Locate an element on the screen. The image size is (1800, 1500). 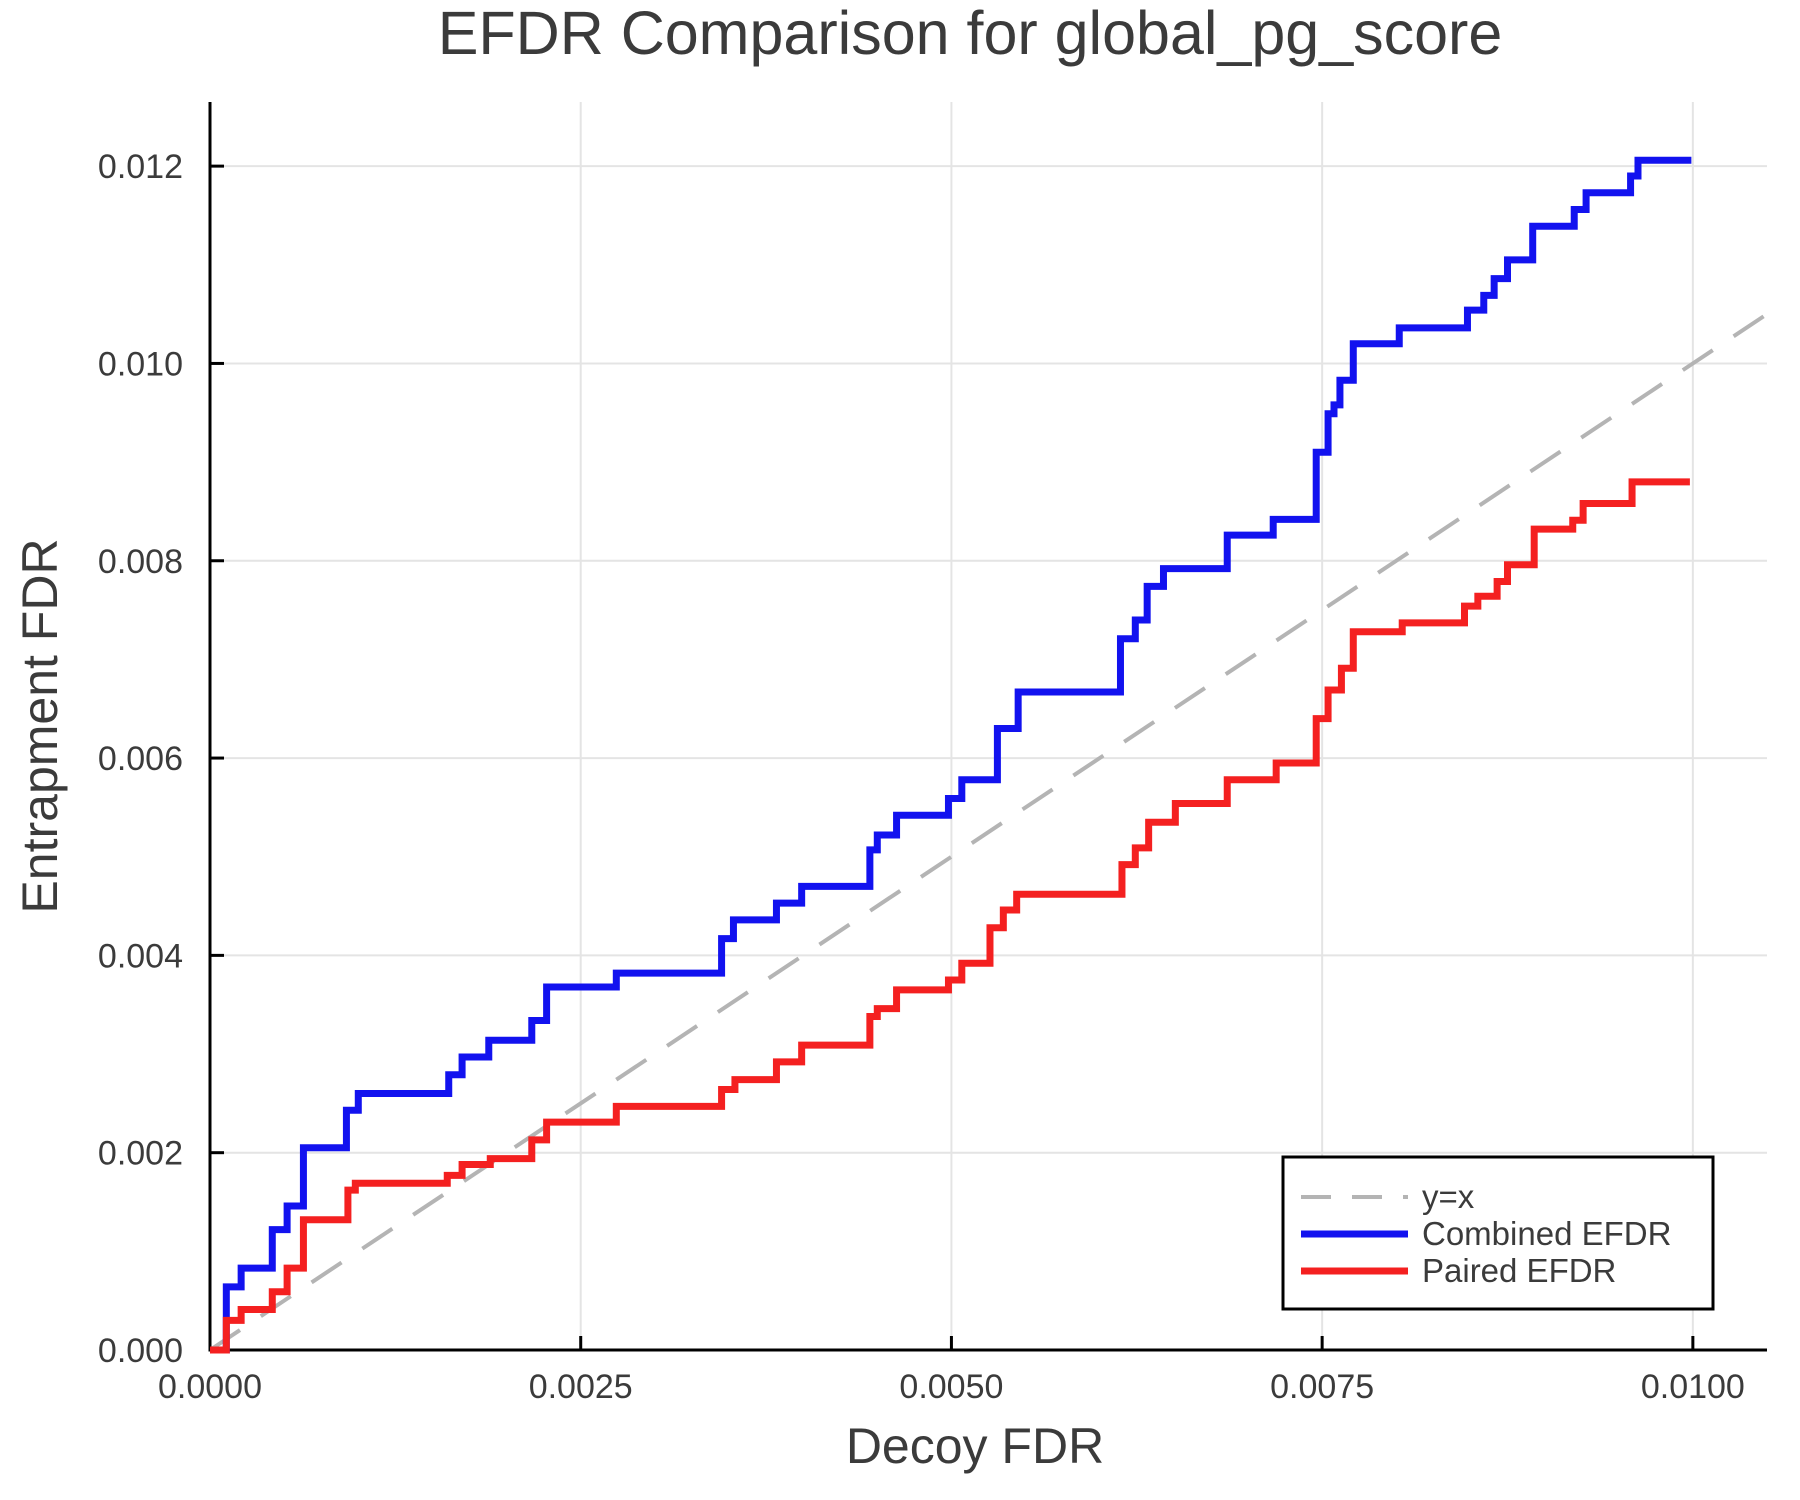
x-tick-label: 0.0100 is located at coordinates (1693, 1387).